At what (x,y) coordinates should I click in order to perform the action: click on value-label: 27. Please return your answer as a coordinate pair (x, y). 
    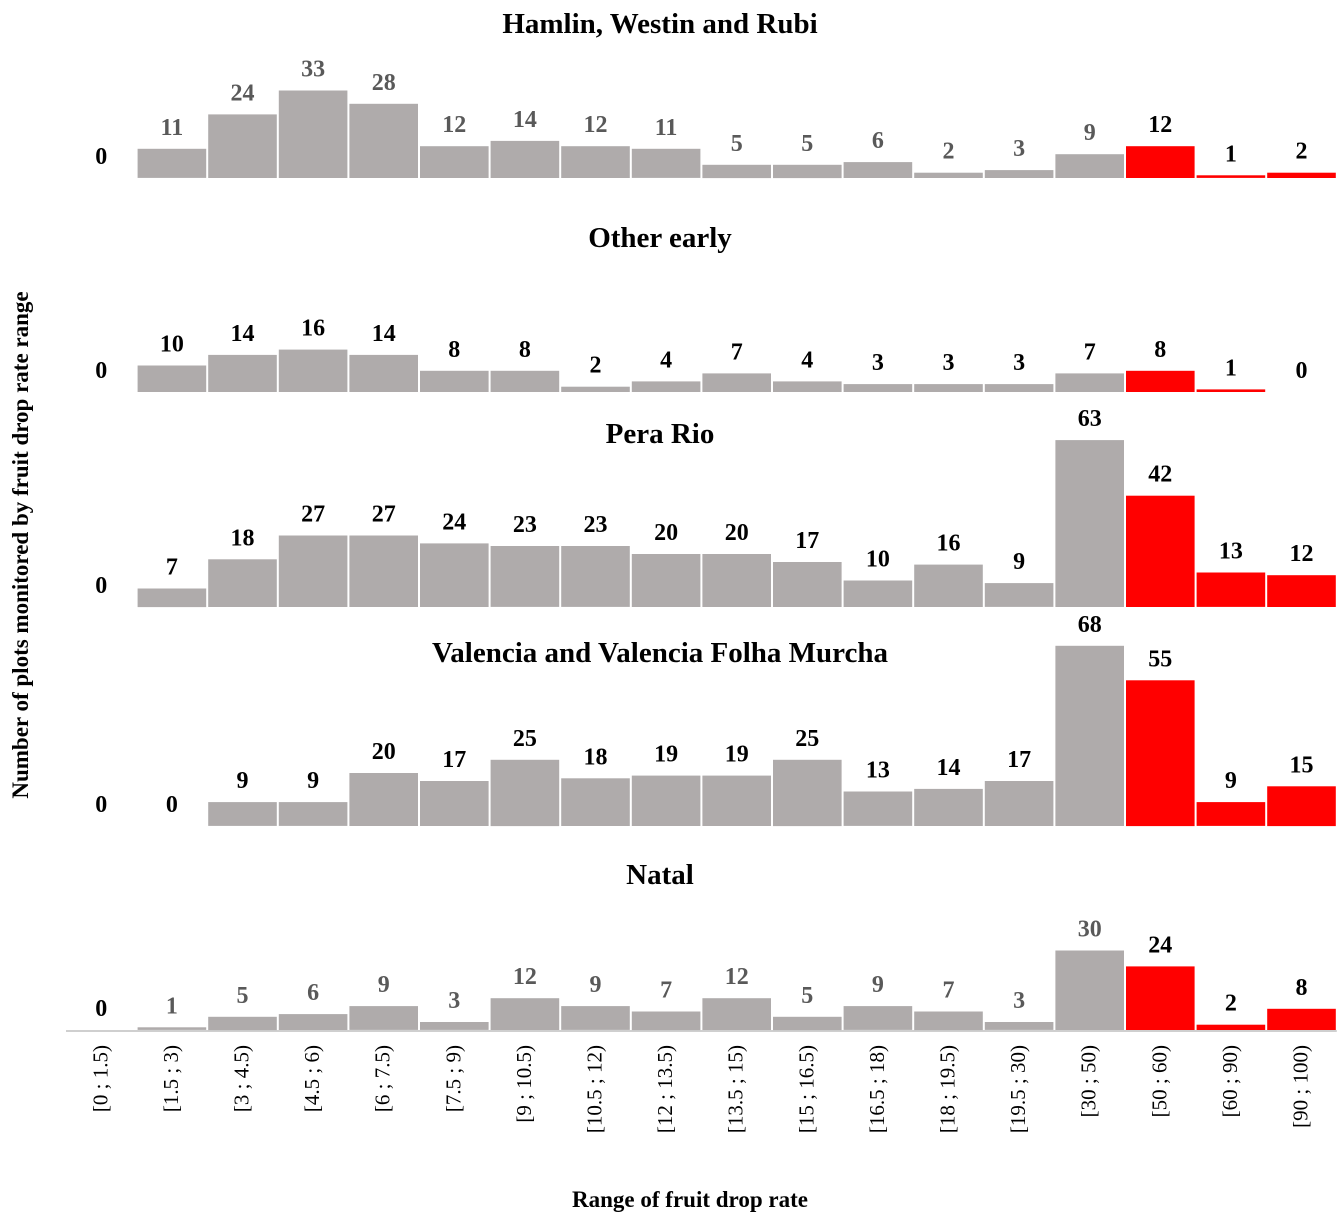
    Looking at the image, I should click on (384, 515).